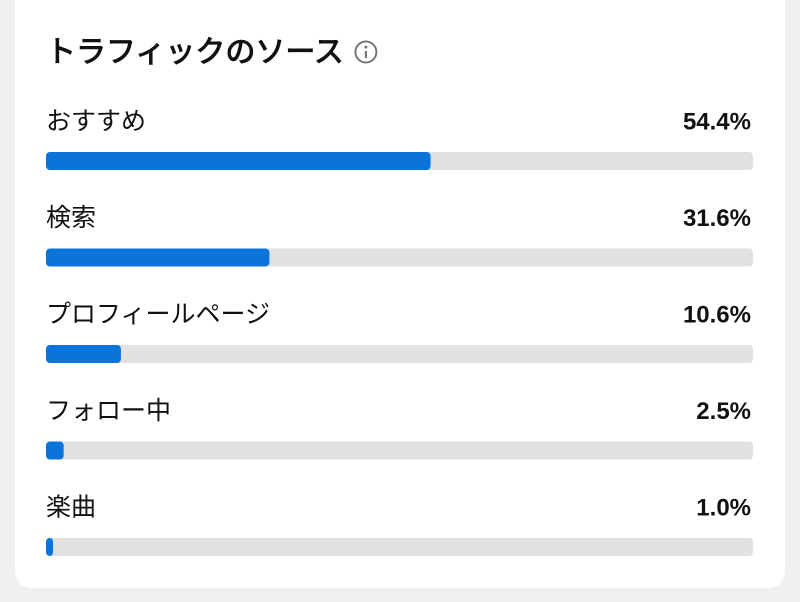 This screenshot has height=602, width=800. Describe the element at coordinates (108, 411) in the screenshot. I see `category-label: フォロー中` at that location.